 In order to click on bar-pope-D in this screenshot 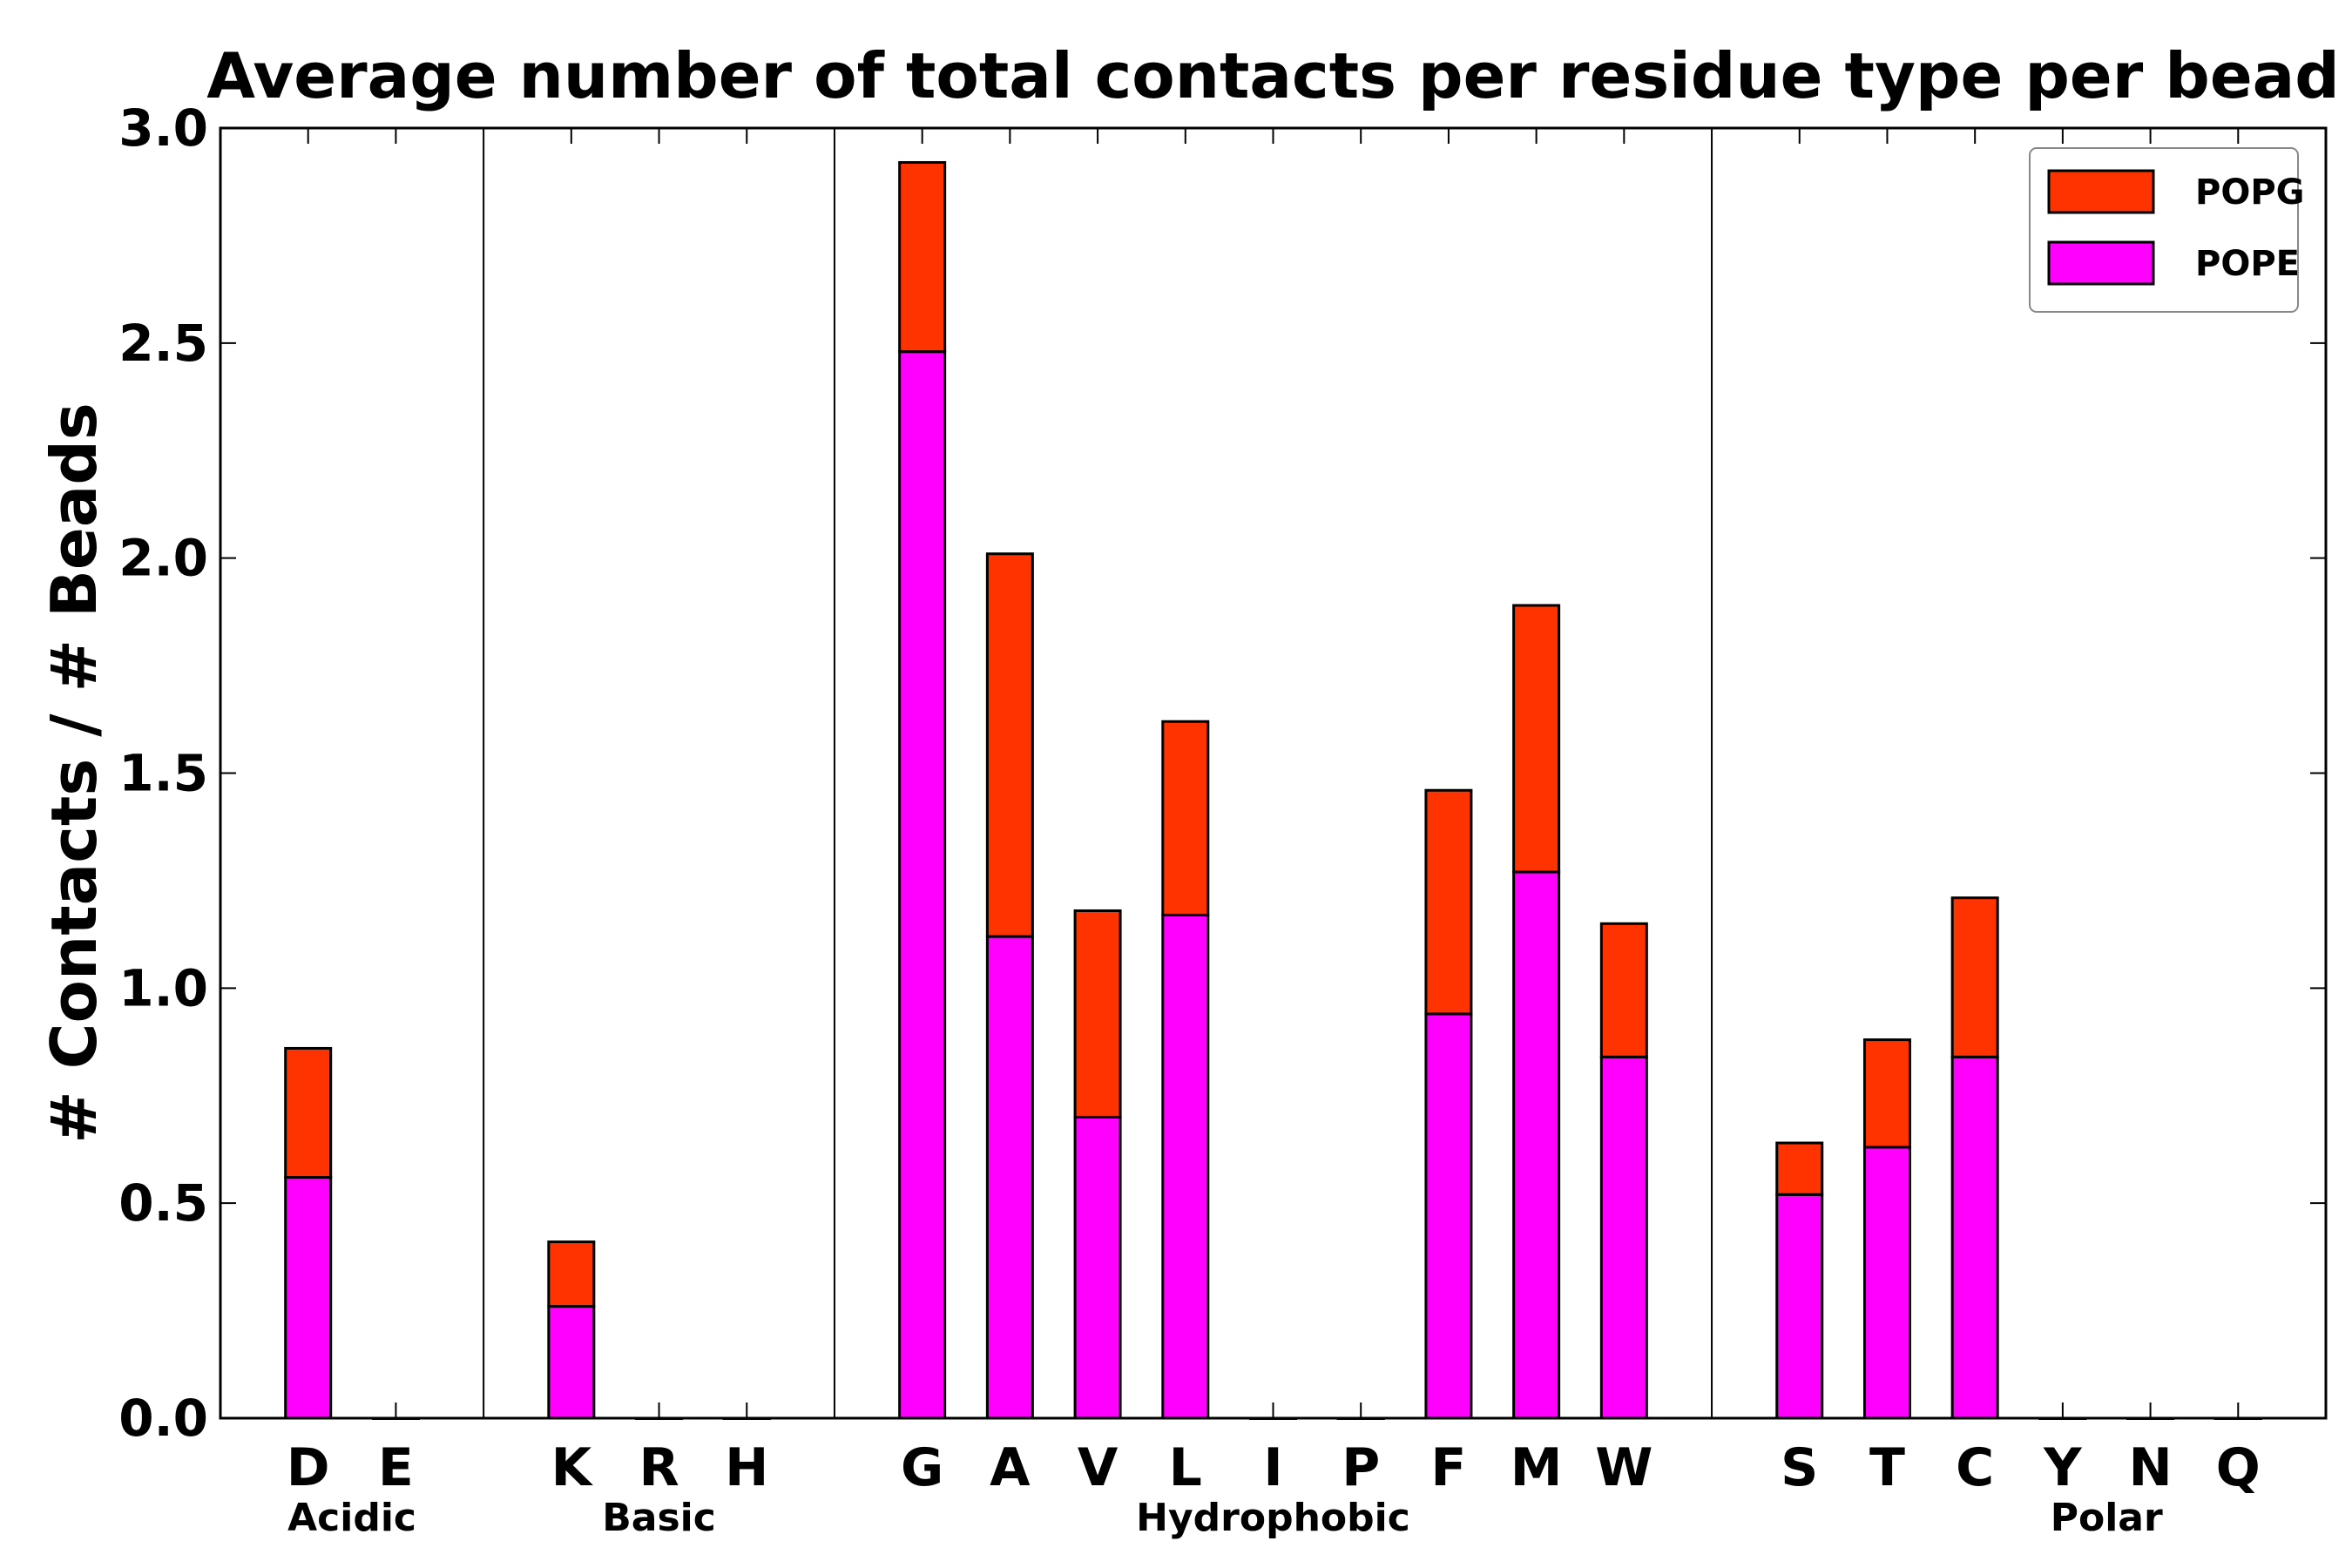, I will do `click(308, 1298)`.